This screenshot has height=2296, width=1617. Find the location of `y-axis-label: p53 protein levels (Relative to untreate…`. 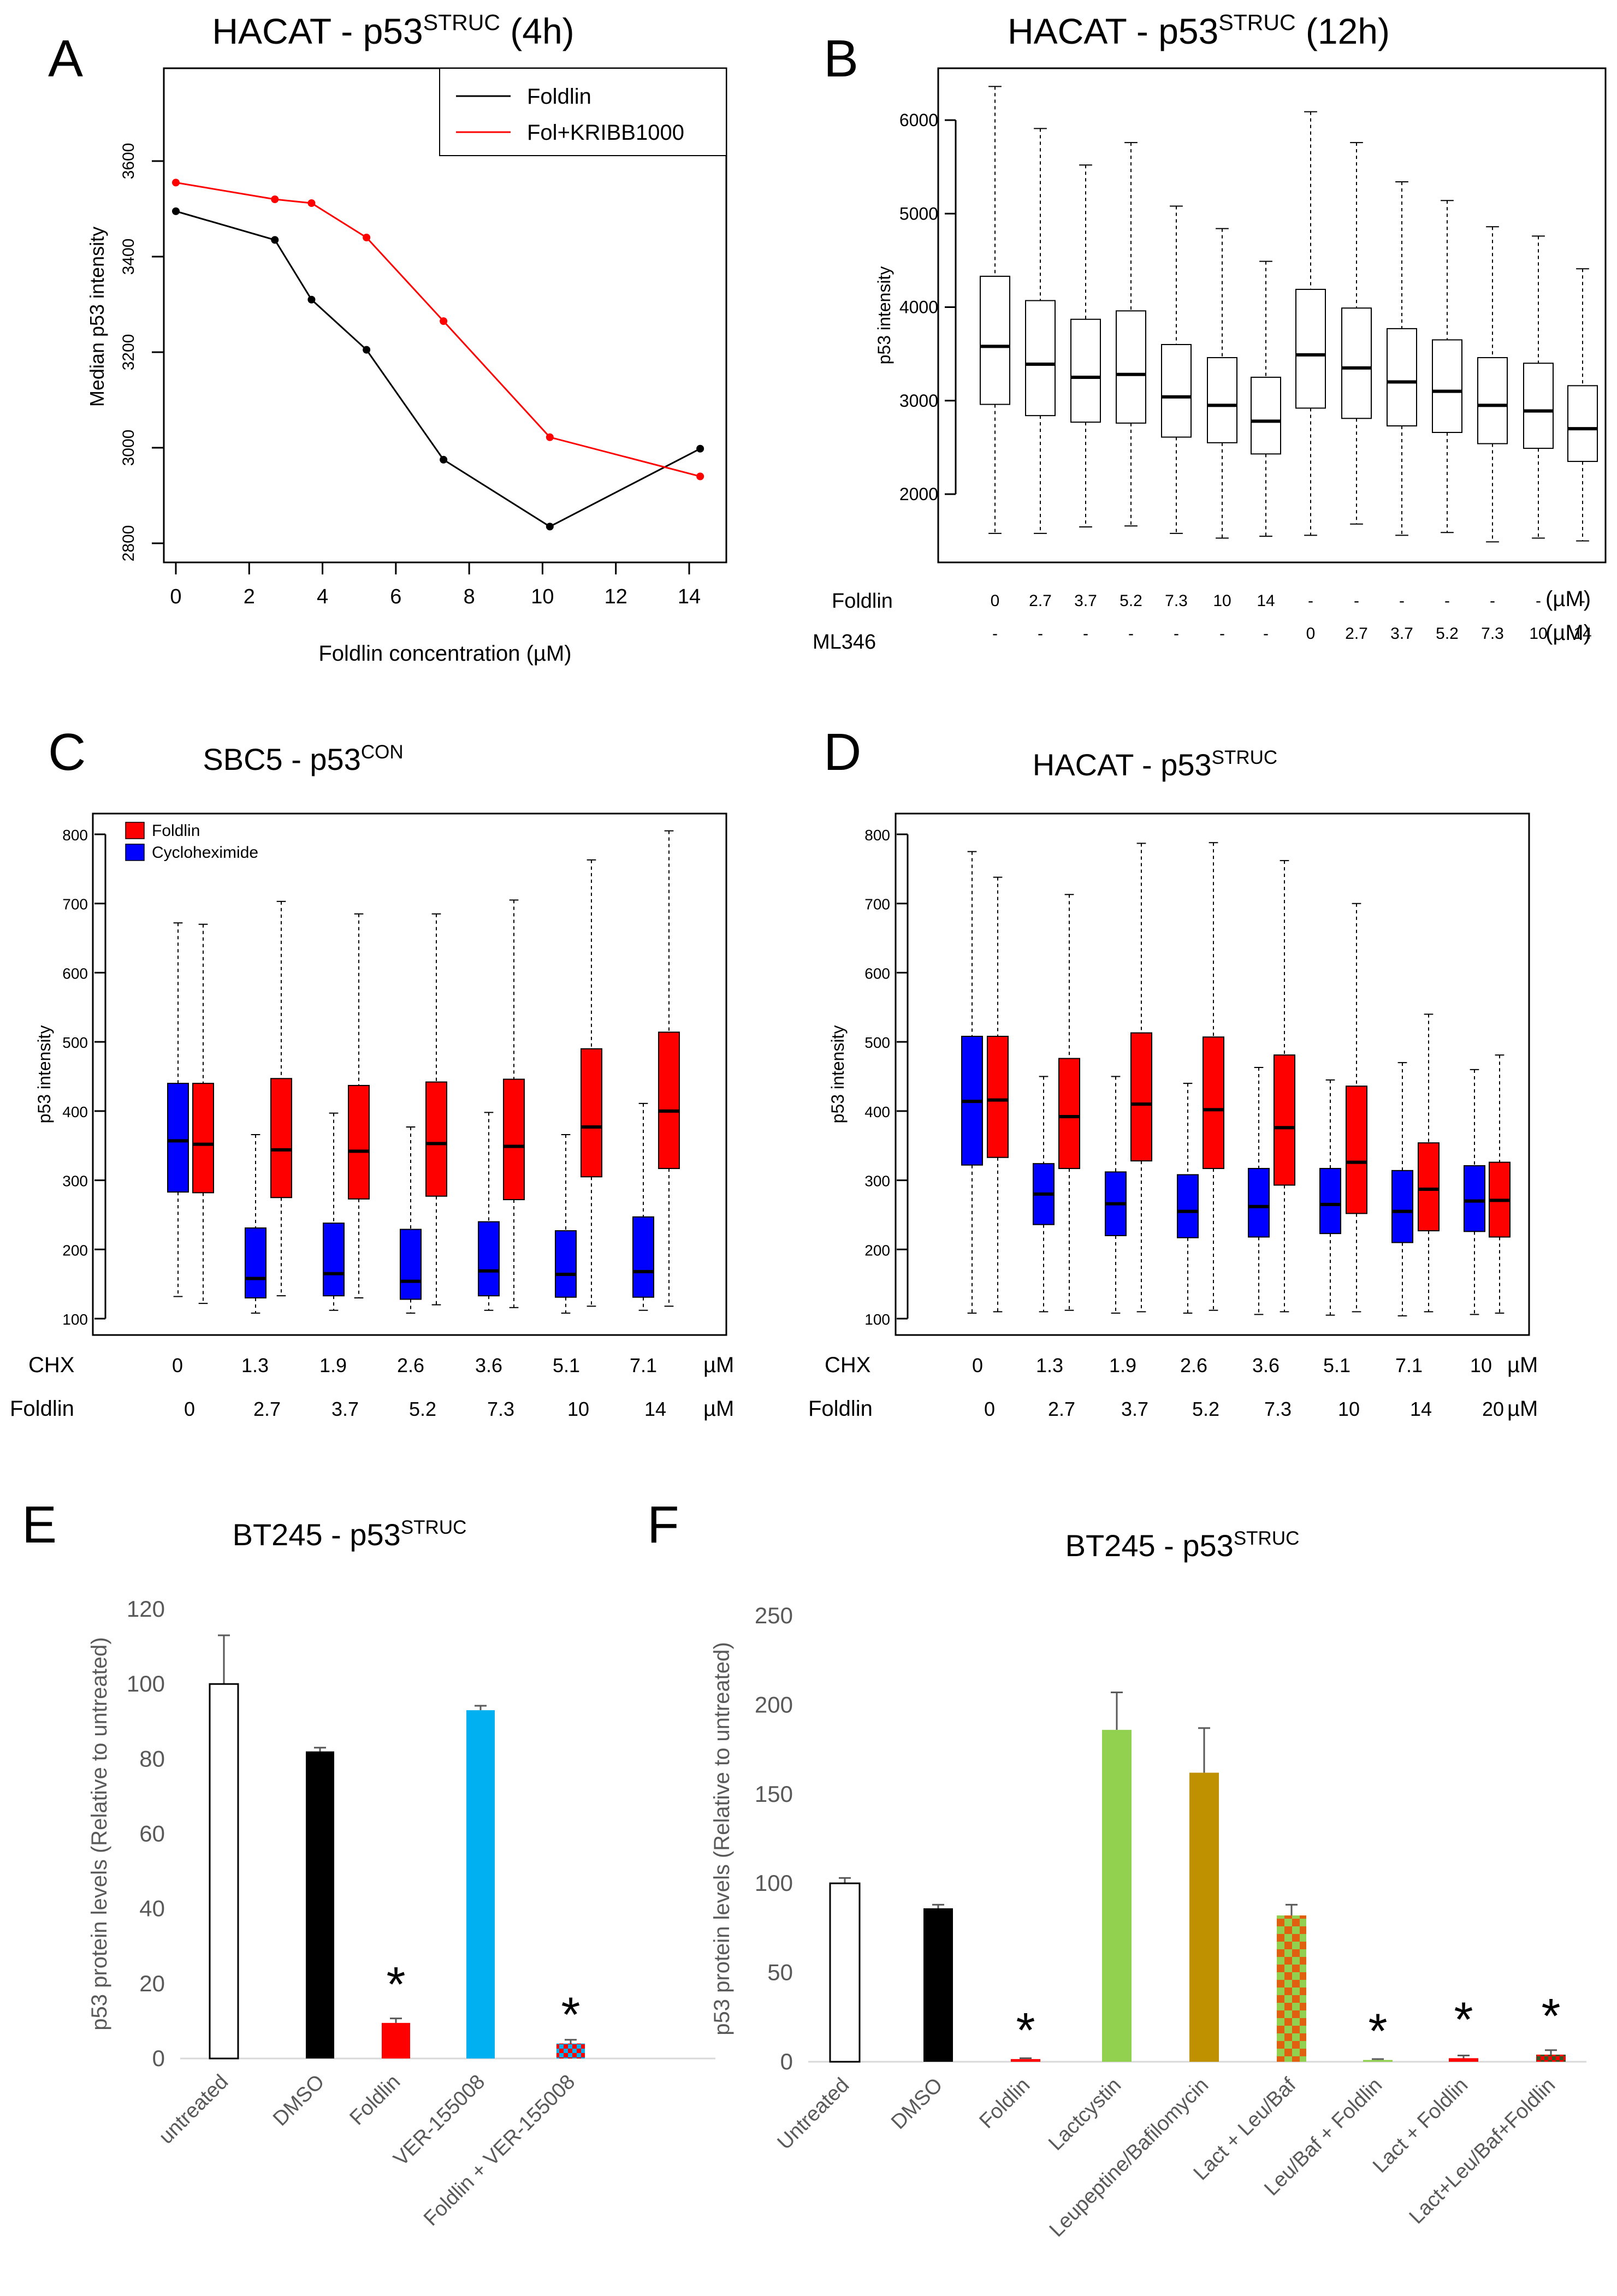

y-axis-label: p53 protein levels (Relative to untreate… is located at coordinates (99, 1834).